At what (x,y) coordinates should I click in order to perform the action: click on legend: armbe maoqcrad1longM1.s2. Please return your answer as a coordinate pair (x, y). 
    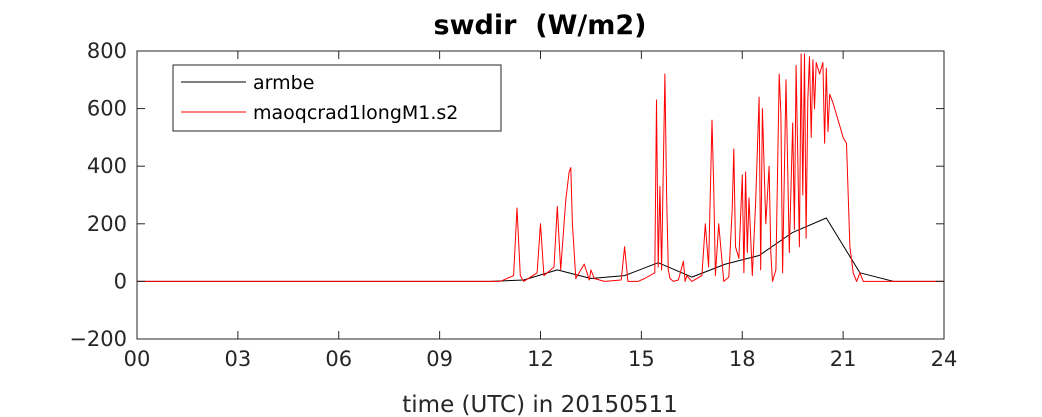
    Looking at the image, I should click on (337, 98).